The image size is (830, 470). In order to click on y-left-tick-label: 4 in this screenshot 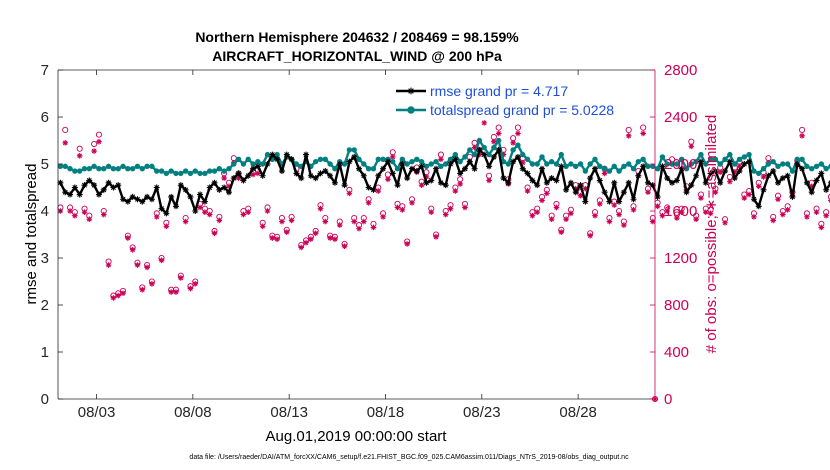, I will do `click(45, 211)`.